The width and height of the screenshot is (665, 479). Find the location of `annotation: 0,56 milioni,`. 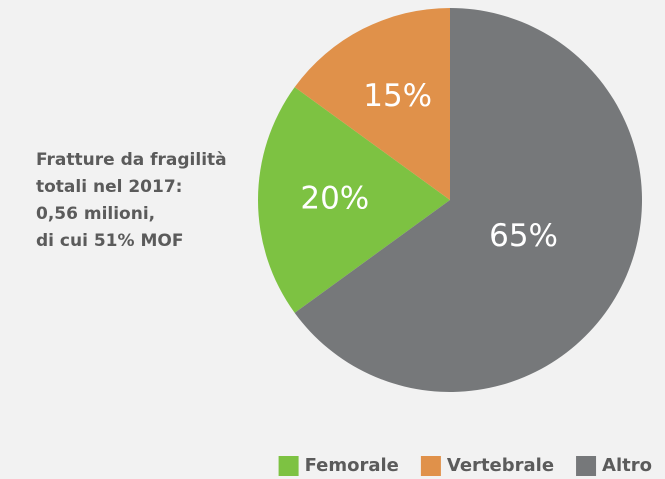

annotation: 0,56 milioni, is located at coordinates (95, 214).